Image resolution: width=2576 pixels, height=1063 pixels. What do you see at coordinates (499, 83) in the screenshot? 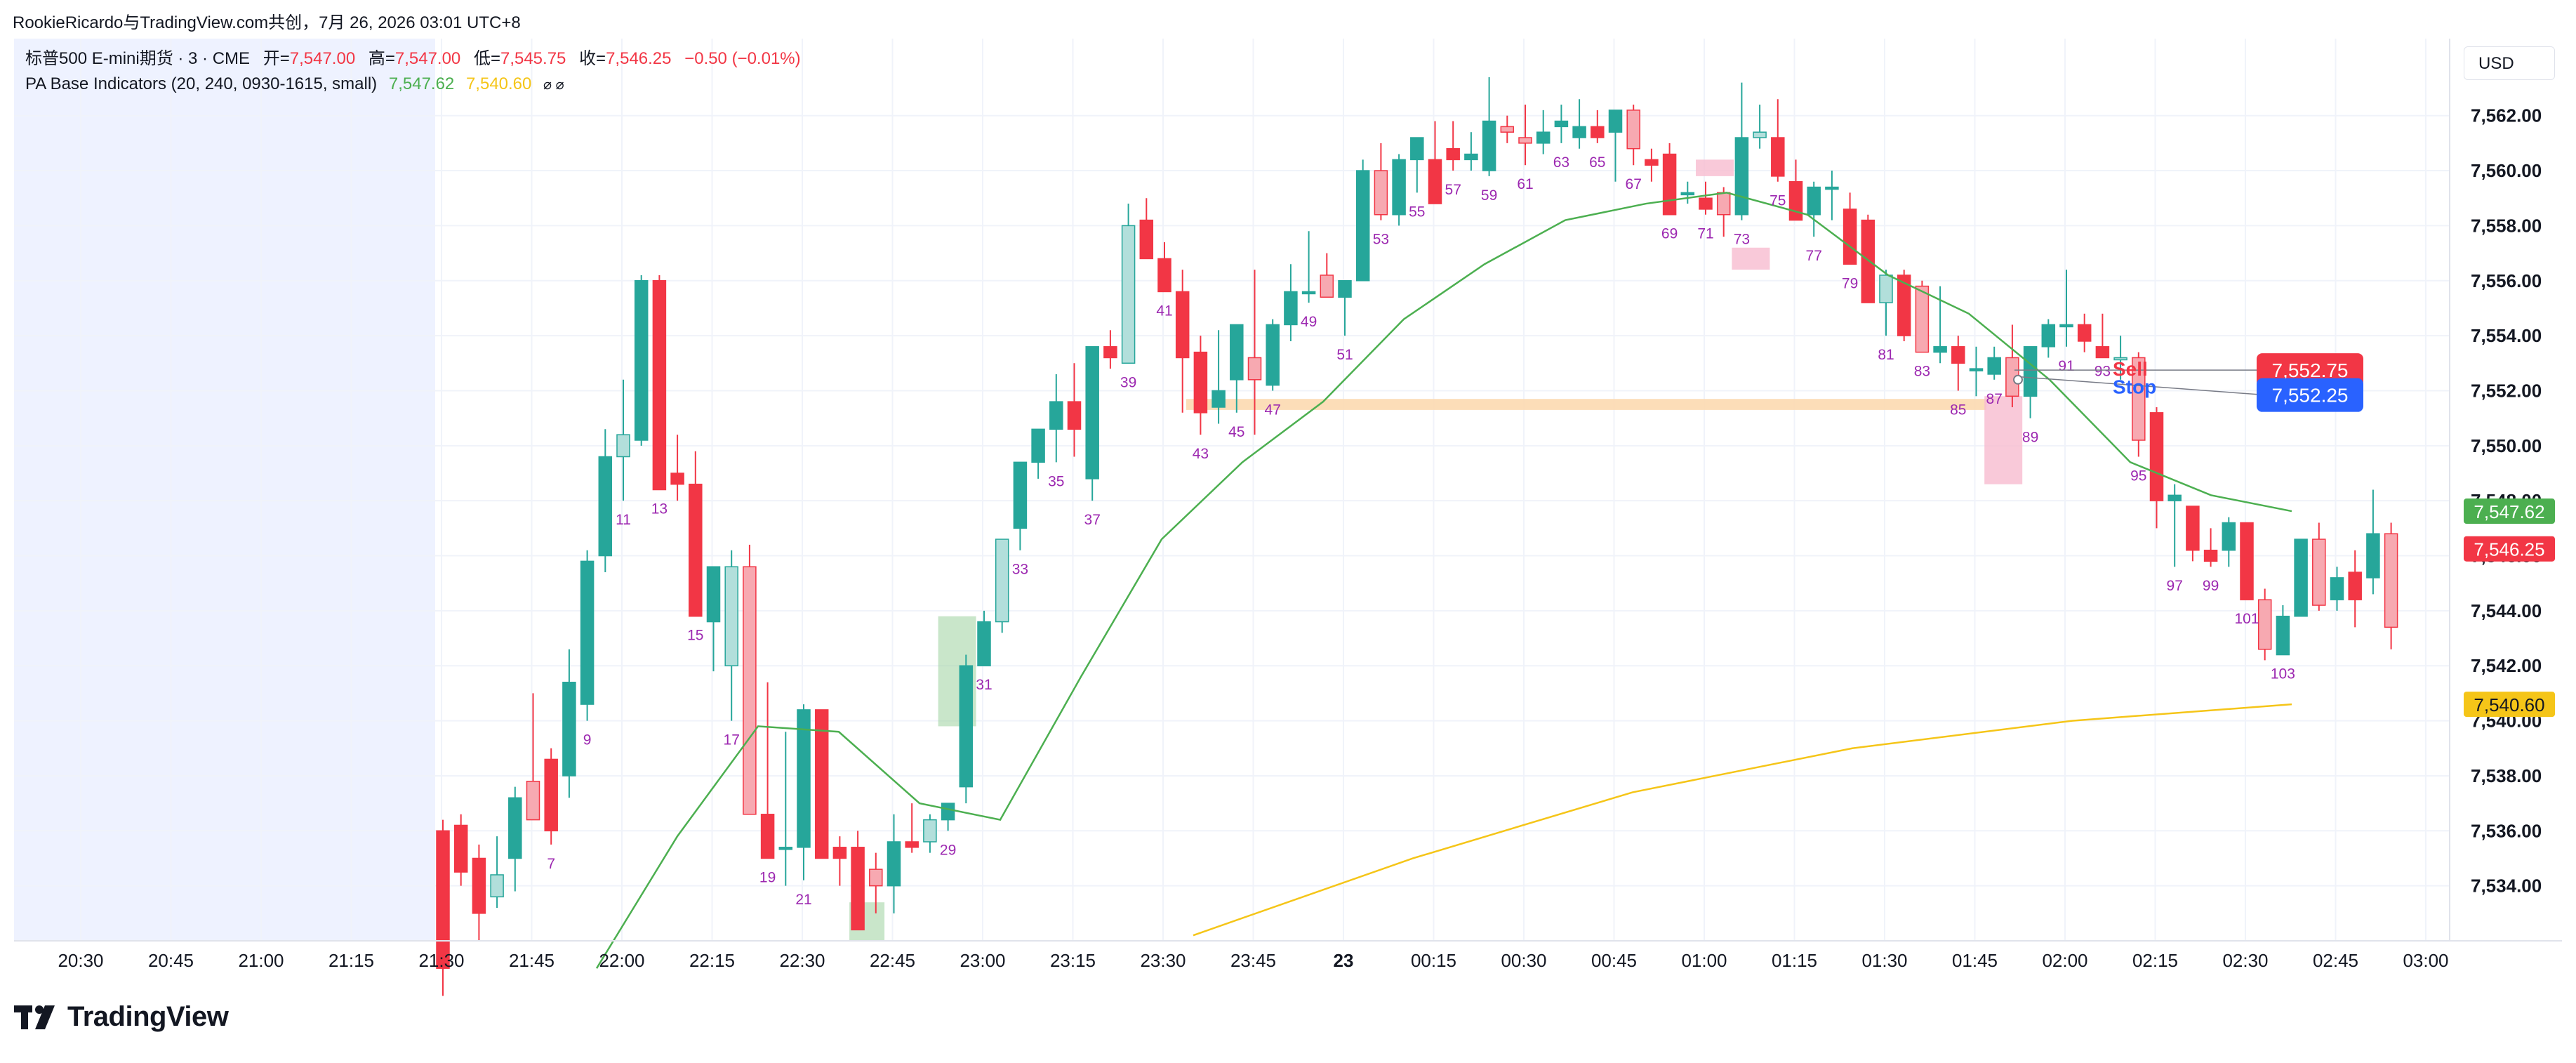
I see `indicator-value-slow: 7,540.60` at bounding box center [499, 83].